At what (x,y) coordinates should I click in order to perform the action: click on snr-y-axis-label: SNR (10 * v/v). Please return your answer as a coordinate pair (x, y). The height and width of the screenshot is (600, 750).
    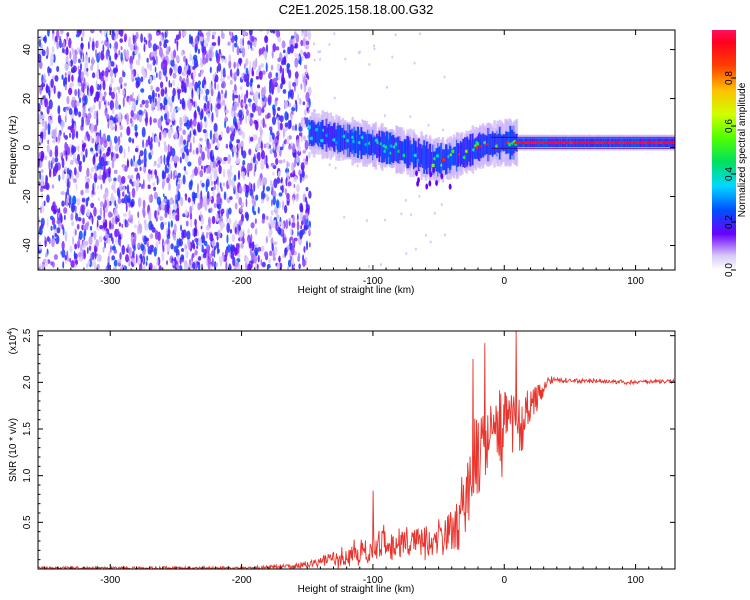
    Looking at the image, I should click on (13, 450).